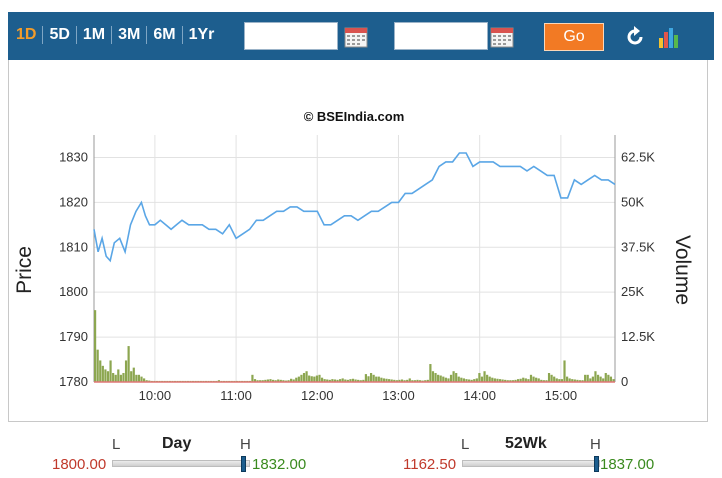 The width and height of the screenshot is (722, 478). Describe the element at coordinates (624, 381) in the screenshot. I see `y2-tick-label: 0` at that location.